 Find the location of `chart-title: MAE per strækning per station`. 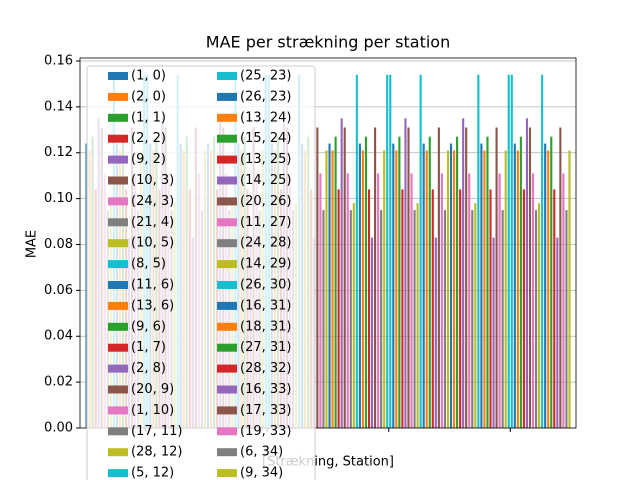

chart-title: MAE per strækning per station is located at coordinates (328, 42).